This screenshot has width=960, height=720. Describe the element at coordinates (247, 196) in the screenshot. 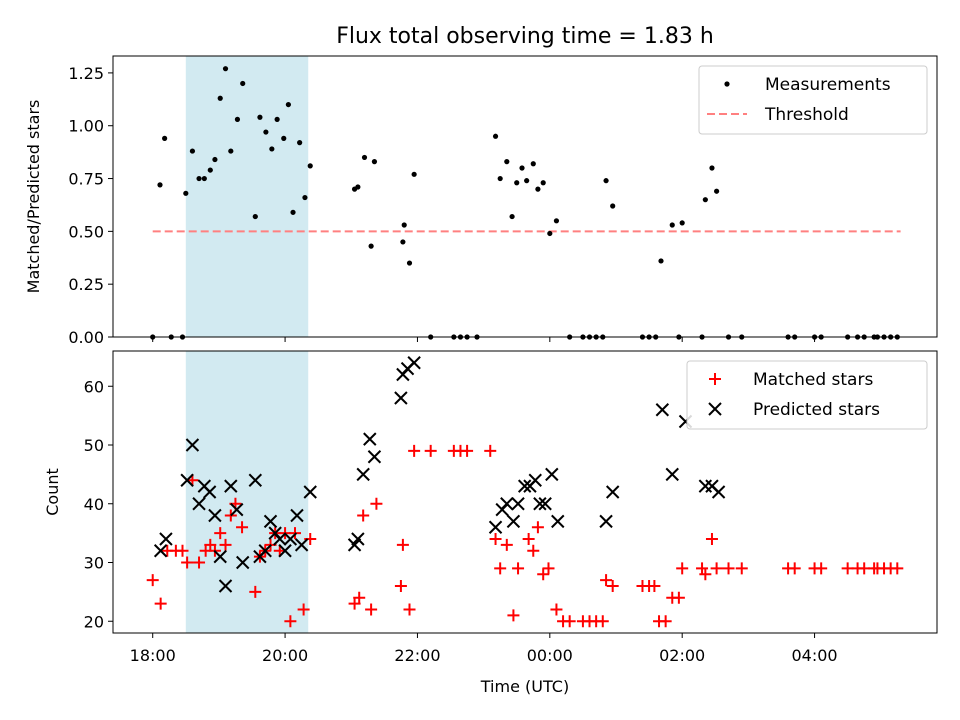

I see `top-observing-window-shade` at that location.